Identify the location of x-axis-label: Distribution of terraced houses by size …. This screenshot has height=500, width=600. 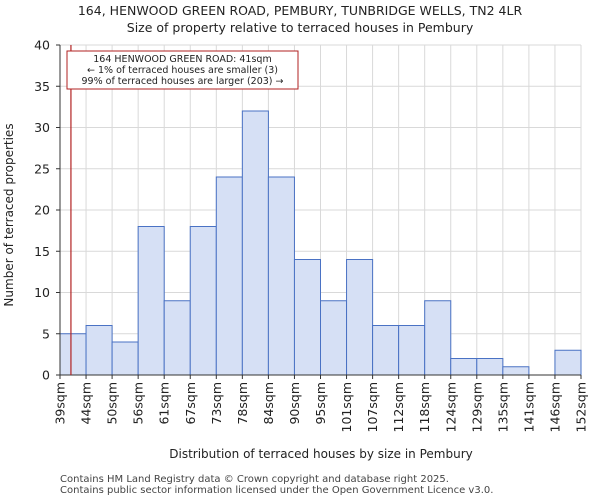
(320, 454).